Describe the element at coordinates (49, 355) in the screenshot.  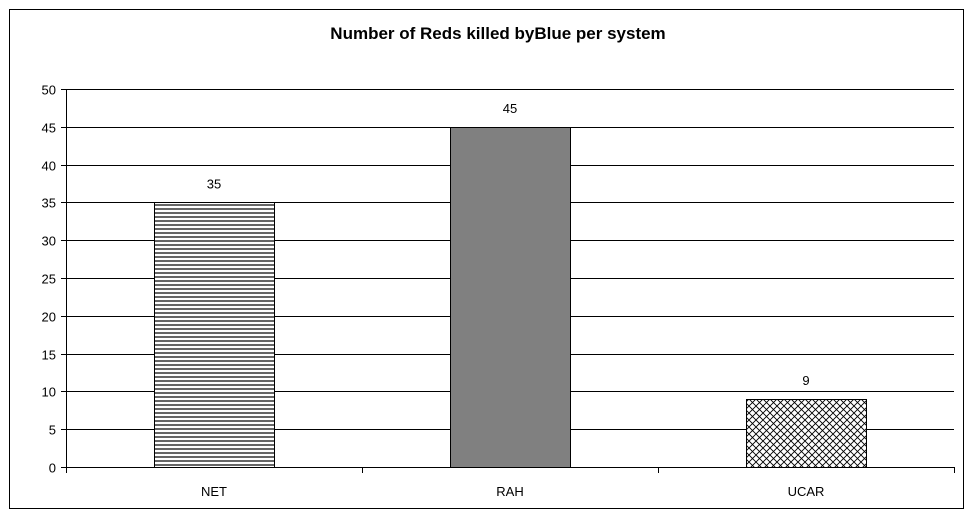
I see `y-tick-label: 15` at that location.